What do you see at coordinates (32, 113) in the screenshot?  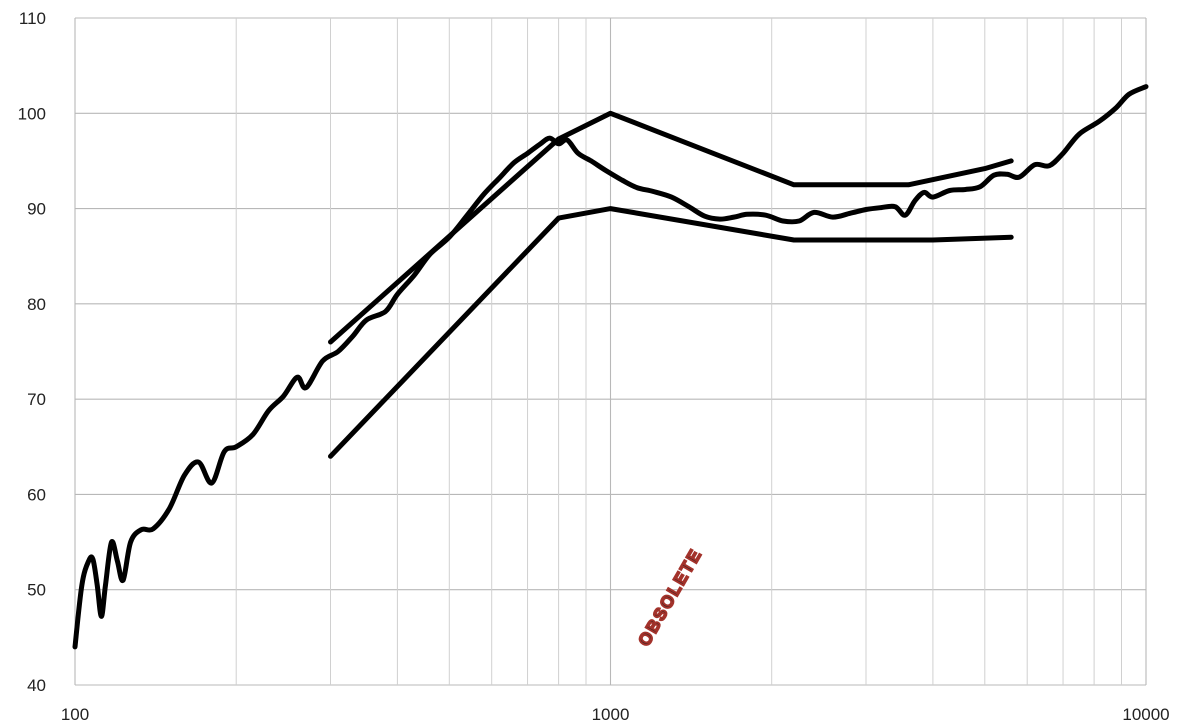 I see `y-tick-label: 100` at bounding box center [32, 113].